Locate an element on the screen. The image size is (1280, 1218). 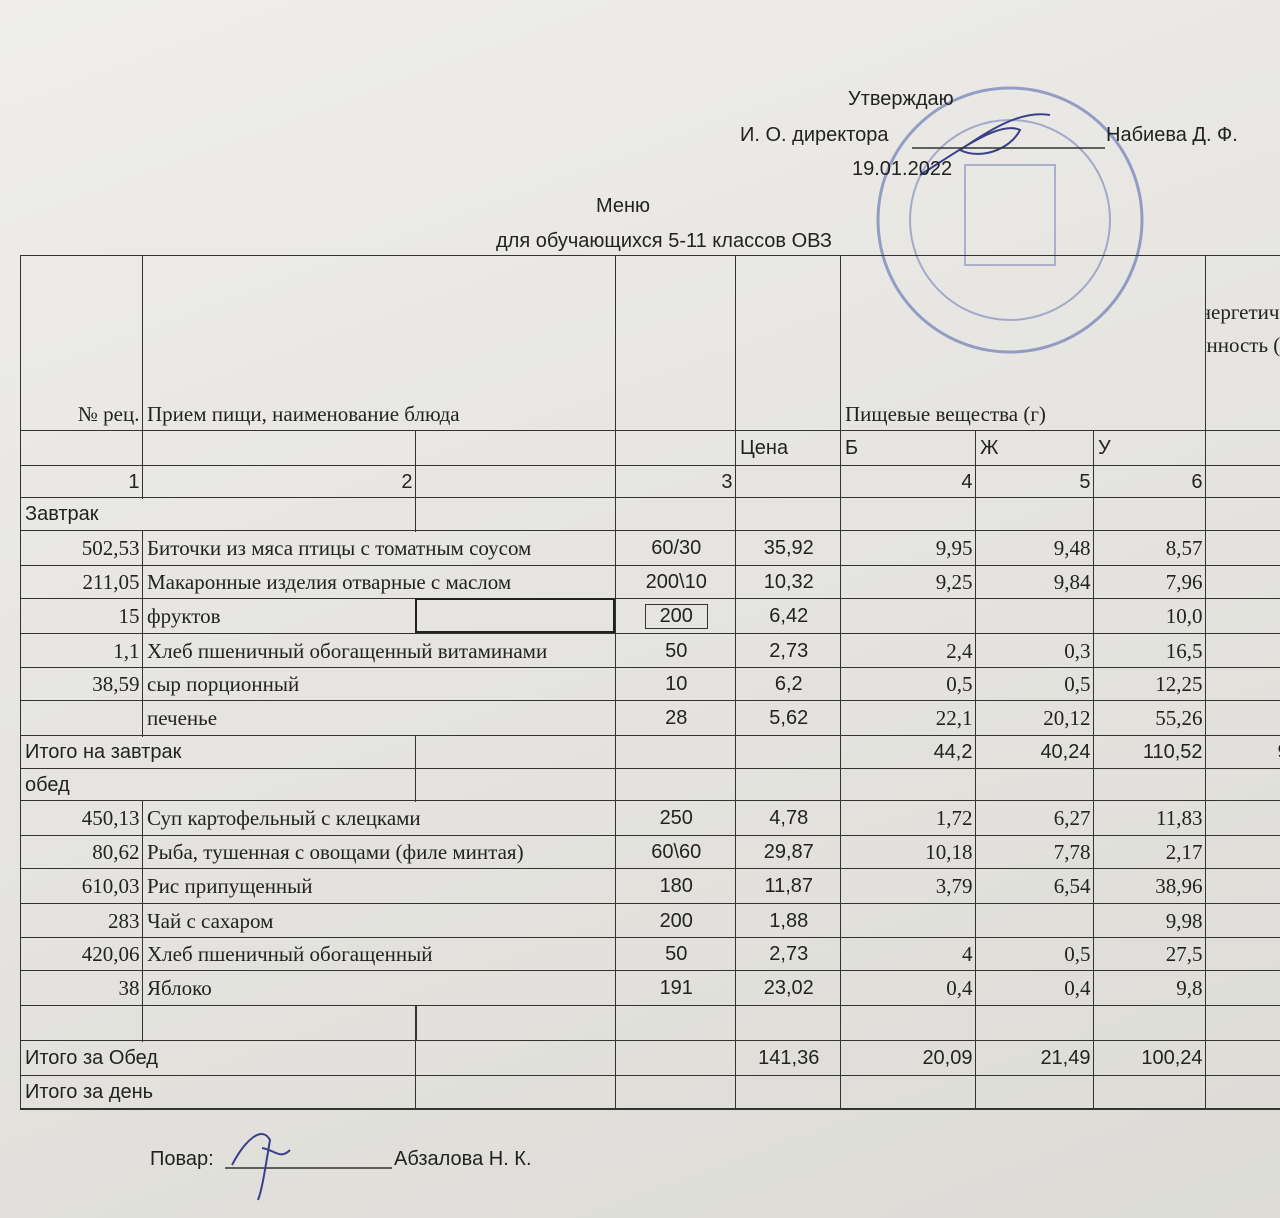
table-cell: обед is located at coordinates (218, 785).